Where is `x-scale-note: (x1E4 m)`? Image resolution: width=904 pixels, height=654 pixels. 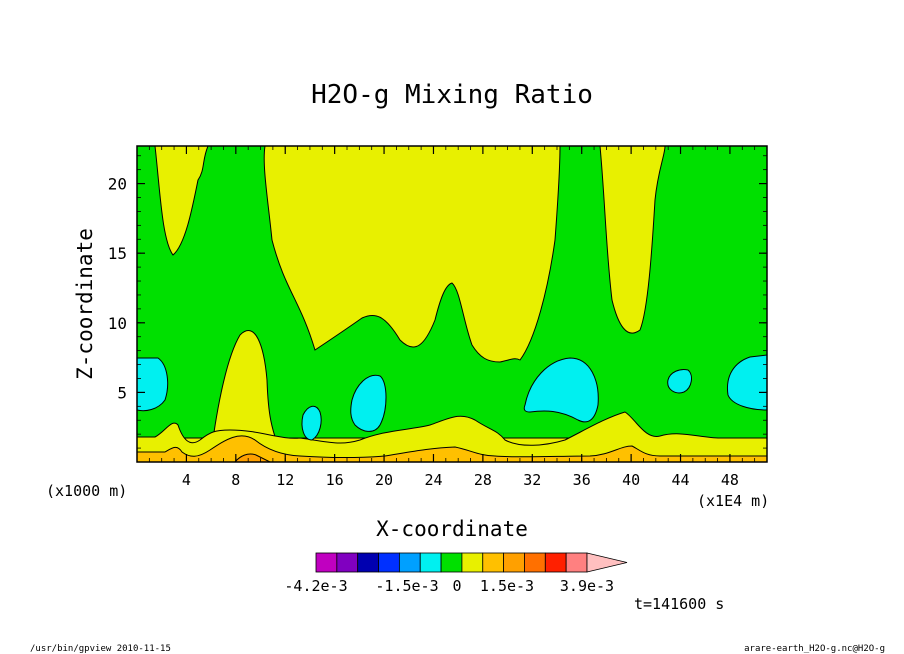 x-scale-note: (x1E4 m) is located at coordinates (733, 501).